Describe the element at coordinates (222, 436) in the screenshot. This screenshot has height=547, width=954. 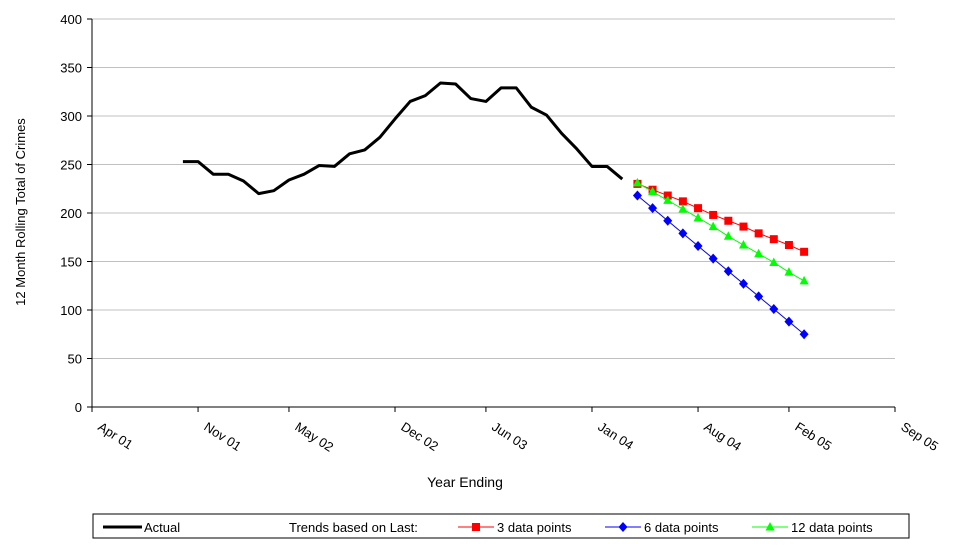
I see `x-tick-label: Nov 01` at that location.